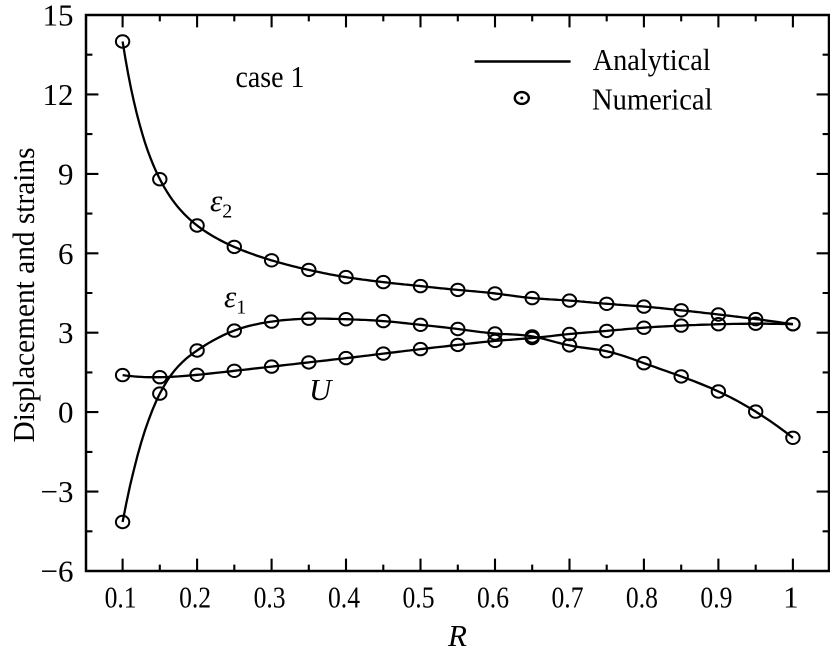 Image resolution: width=830 pixels, height=655 pixels. I want to click on svg-text: 12, so click(58, 94).